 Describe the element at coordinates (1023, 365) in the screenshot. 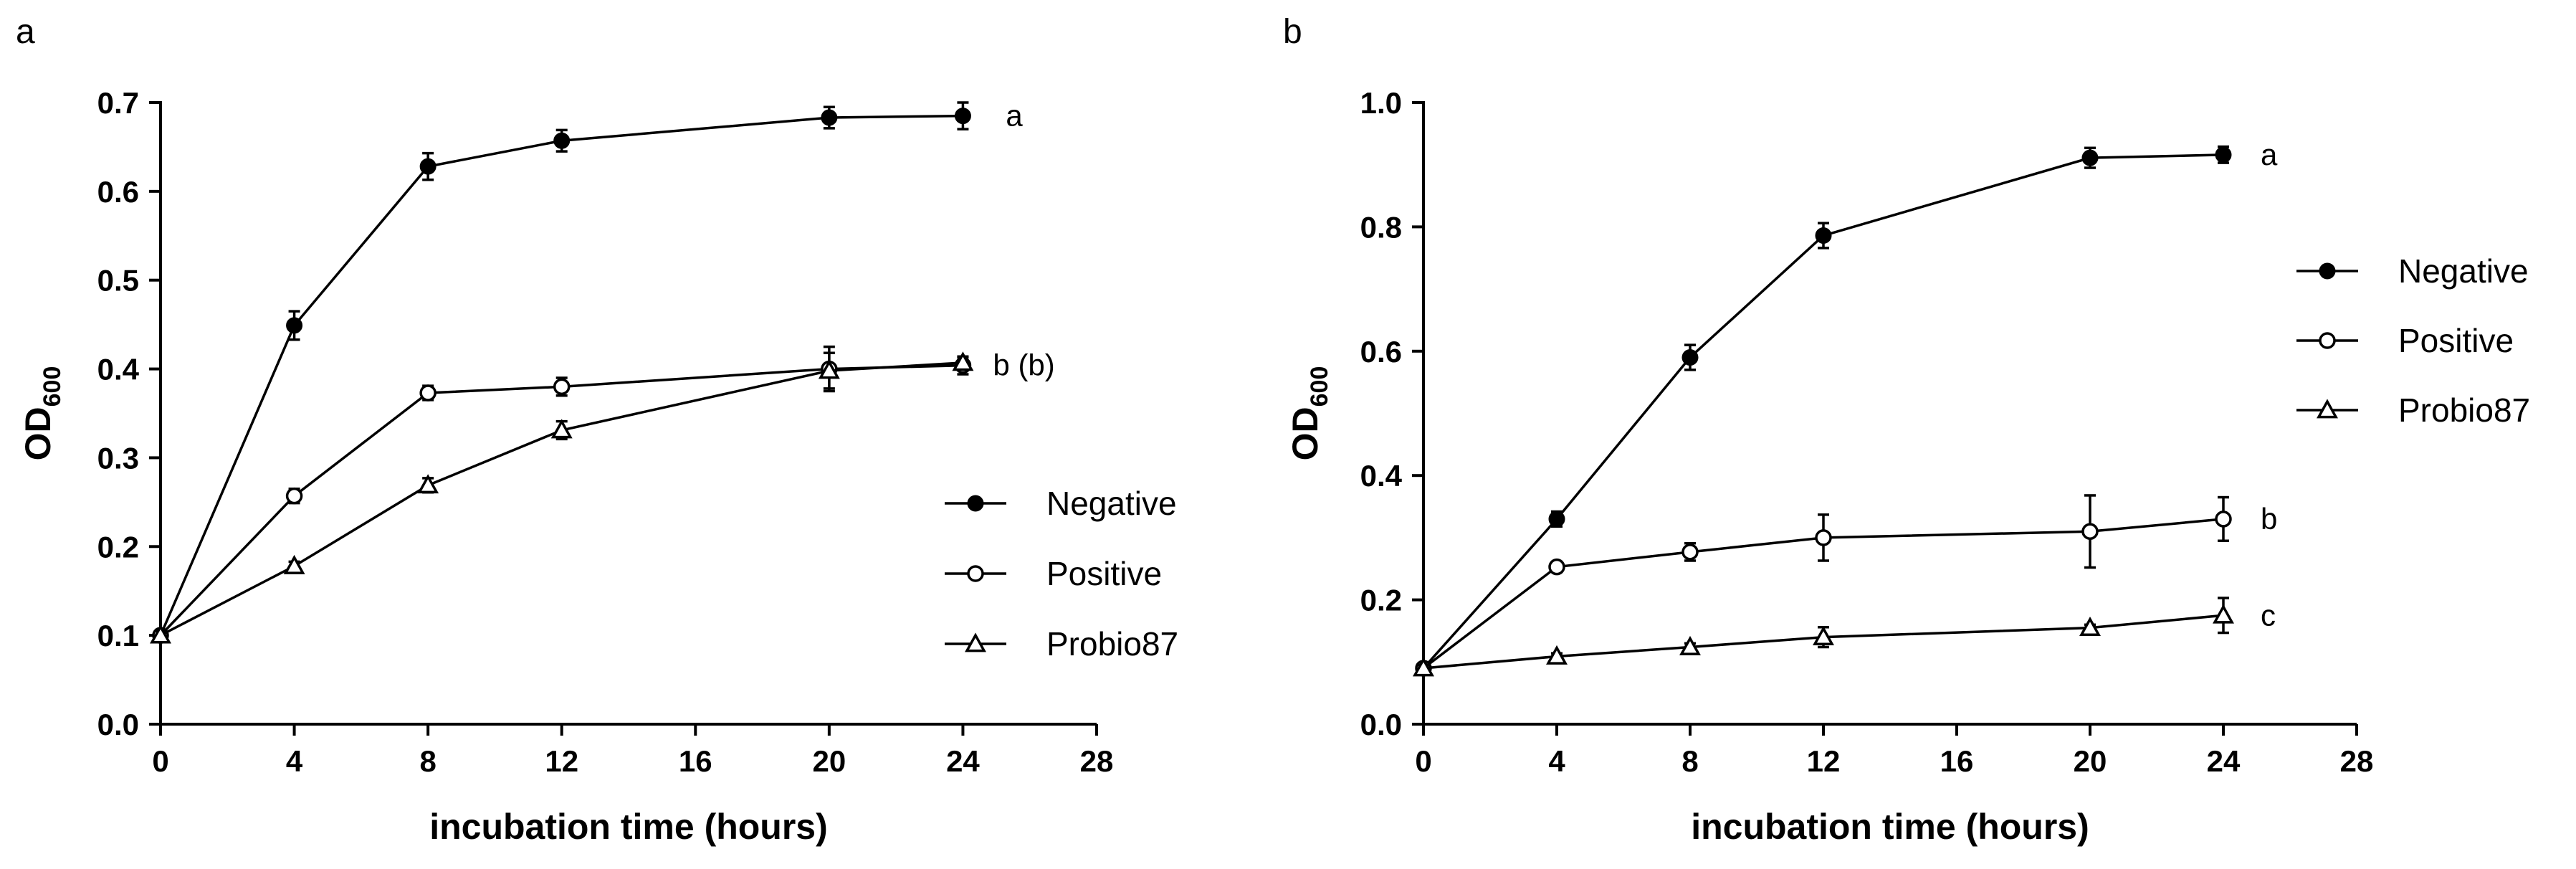

I see `significance-label: b (b)` at that location.